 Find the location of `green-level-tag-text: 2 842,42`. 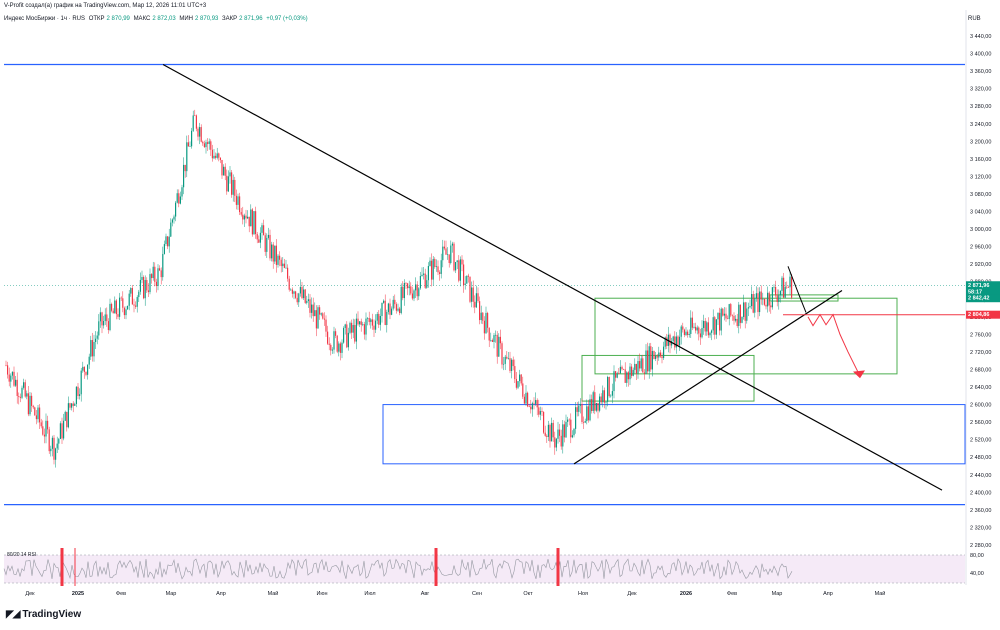

green-level-tag-text: 2 842,42 is located at coordinates (978, 299).